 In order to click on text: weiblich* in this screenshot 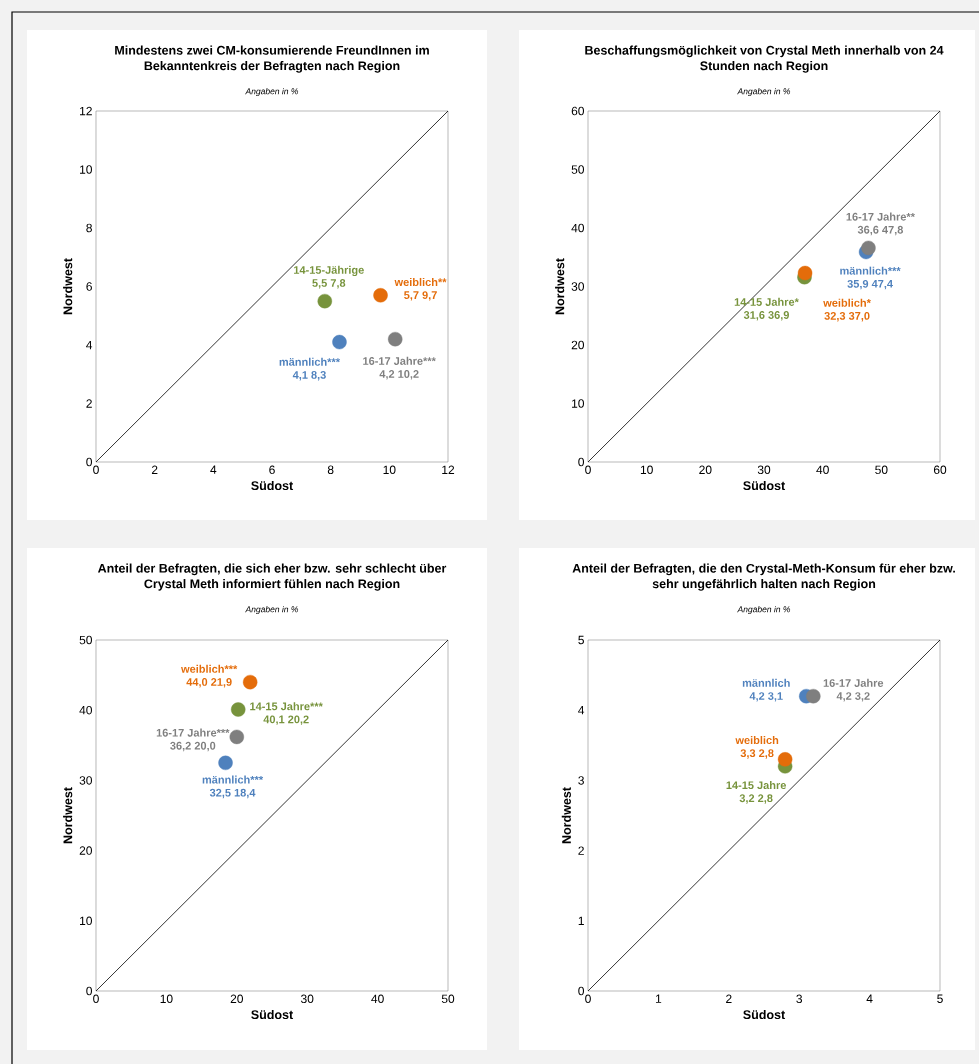, I will do `click(847, 302)`.